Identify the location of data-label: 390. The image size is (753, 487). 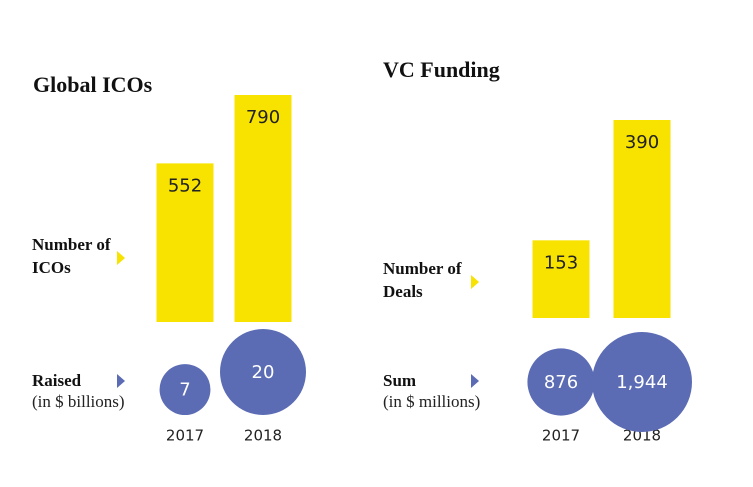
(642, 142).